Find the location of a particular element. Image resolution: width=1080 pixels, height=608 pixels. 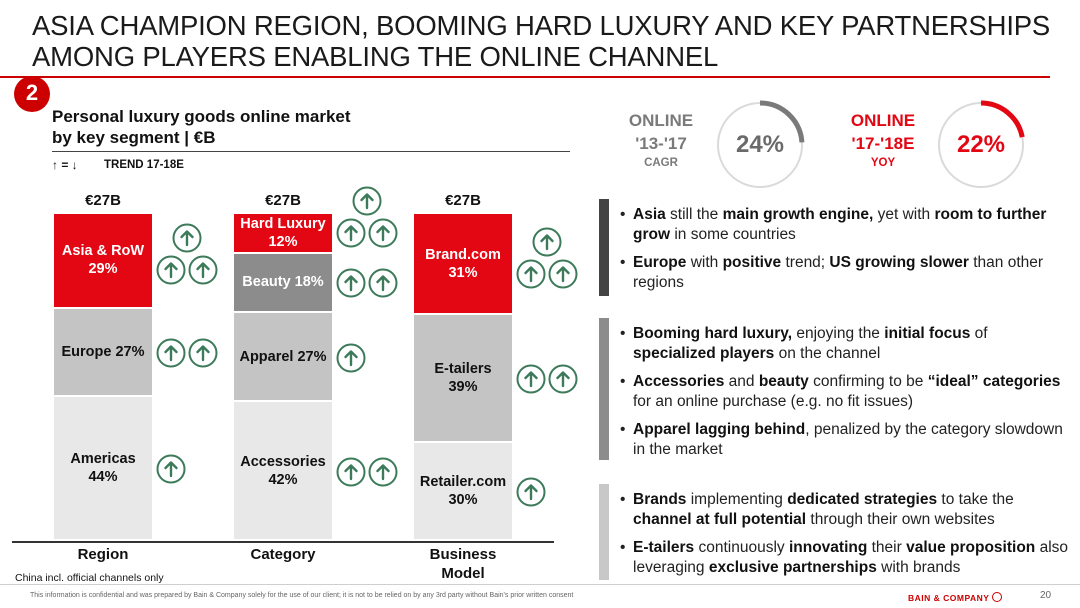

bullet-text: to take the is located at coordinates (975, 499).